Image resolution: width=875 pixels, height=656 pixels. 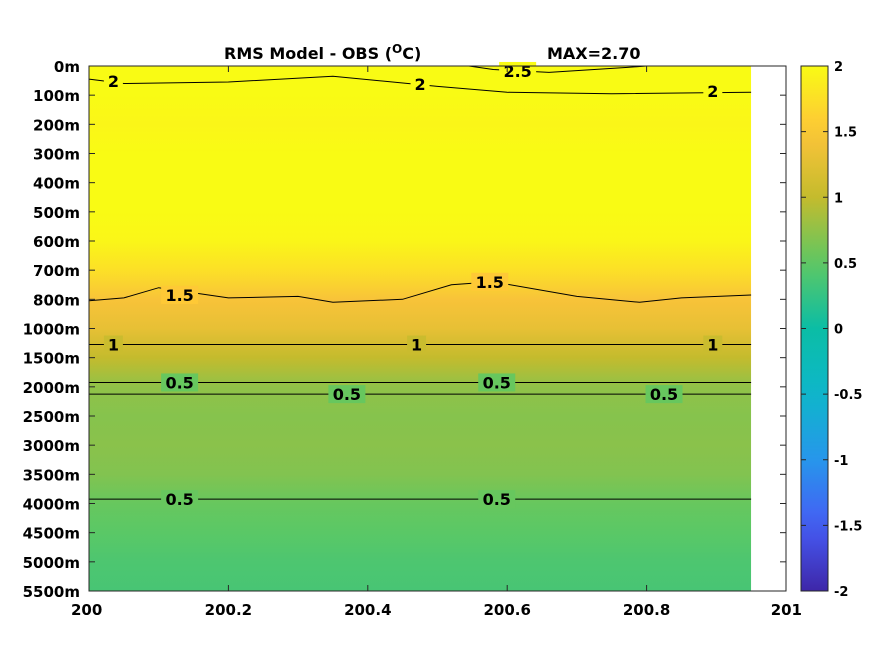 I want to click on y-tick-label: 700m, so click(x=56, y=271).